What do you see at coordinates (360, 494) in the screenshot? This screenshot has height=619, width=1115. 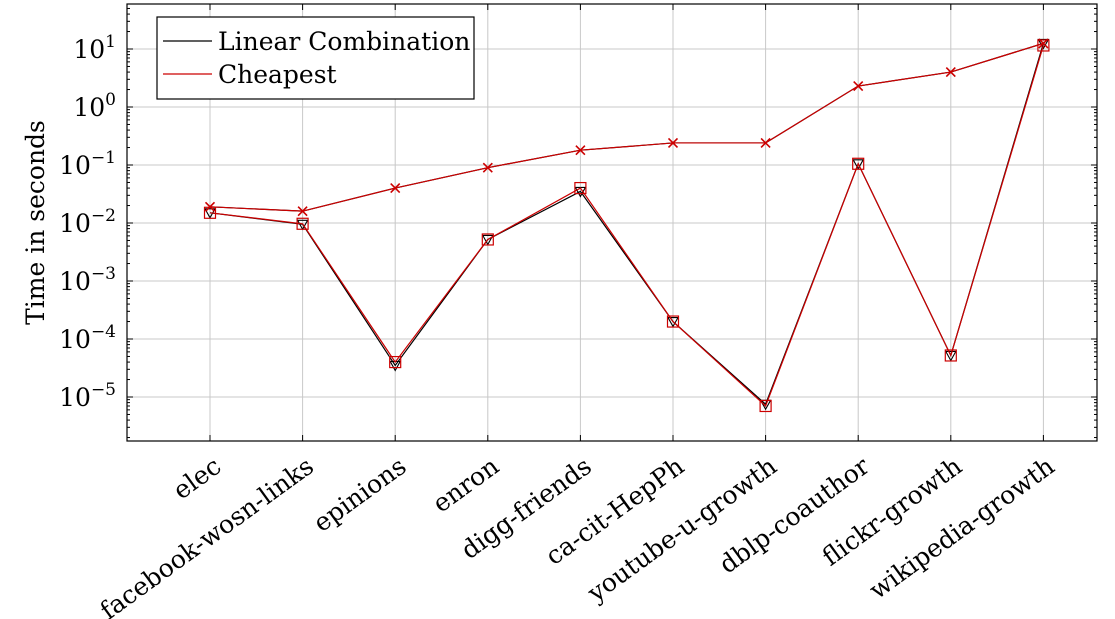 I see `x-tick-label: epinions` at bounding box center [360, 494].